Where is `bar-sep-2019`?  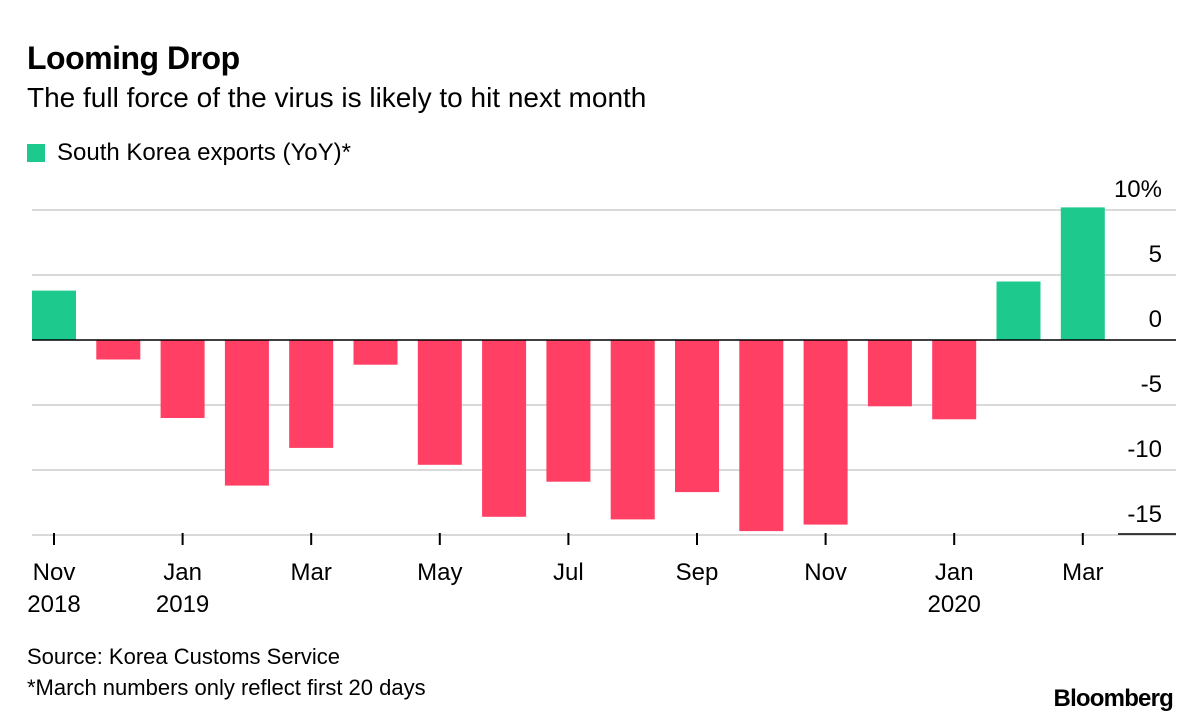
bar-sep-2019 is located at coordinates (697, 416).